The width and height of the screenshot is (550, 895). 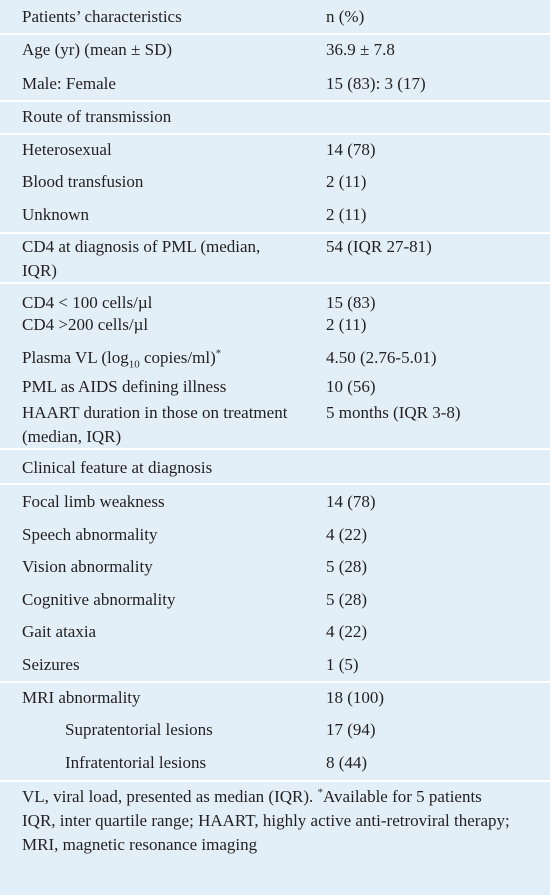 What do you see at coordinates (85, 324) in the screenshot?
I see `label-cell: CD4 >200 cells/µl` at bounding box center [85, 324].